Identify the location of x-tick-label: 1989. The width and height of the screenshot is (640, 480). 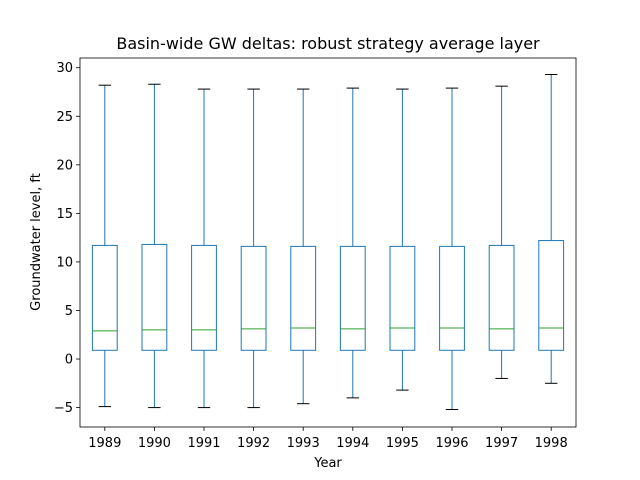
(104, 443).